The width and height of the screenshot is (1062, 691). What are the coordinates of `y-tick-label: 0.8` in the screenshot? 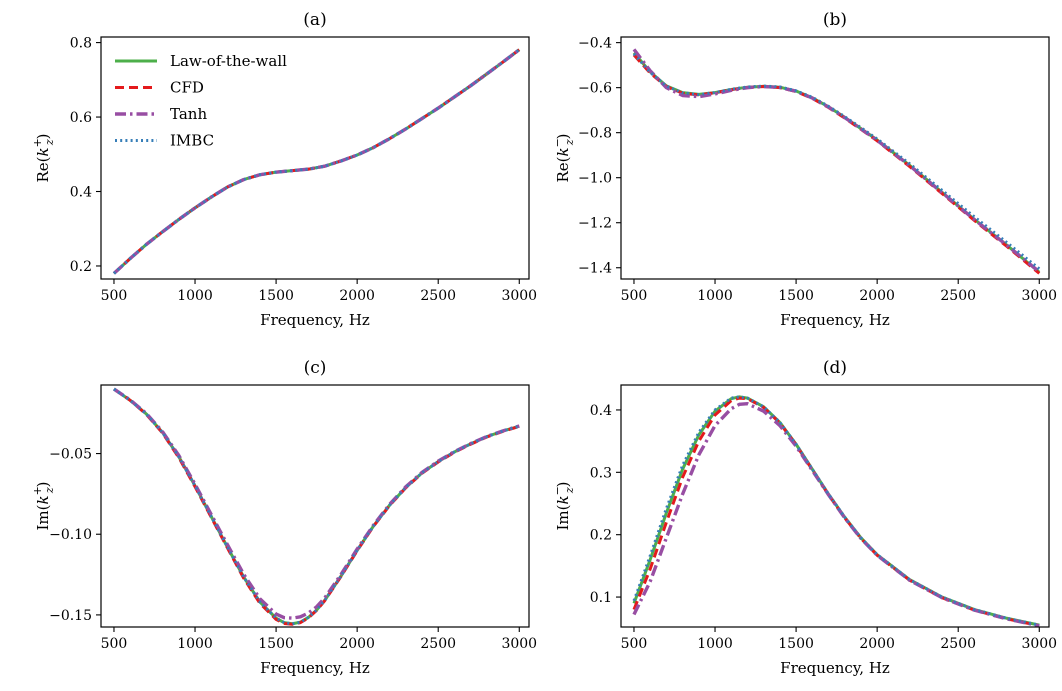 It's located at (81, 44).